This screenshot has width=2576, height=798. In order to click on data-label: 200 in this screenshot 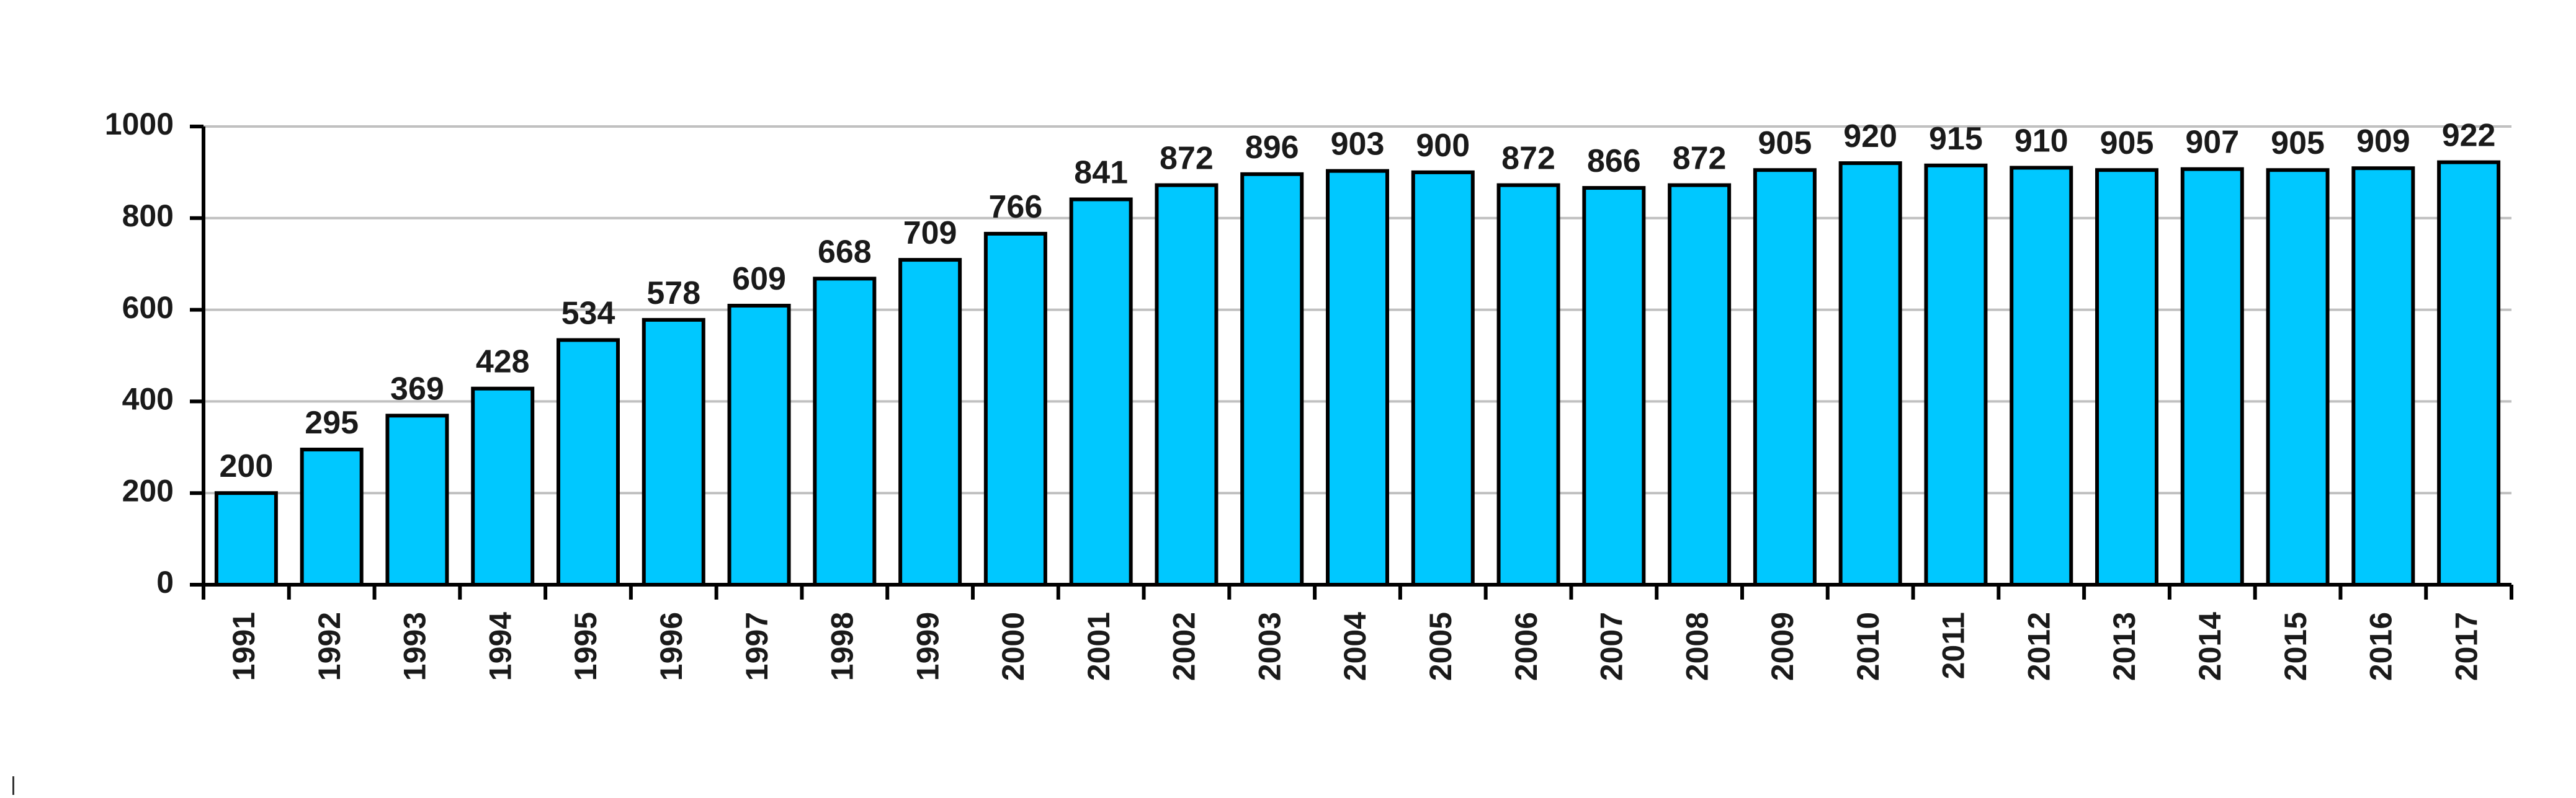, I will do `click(247, 466)`.